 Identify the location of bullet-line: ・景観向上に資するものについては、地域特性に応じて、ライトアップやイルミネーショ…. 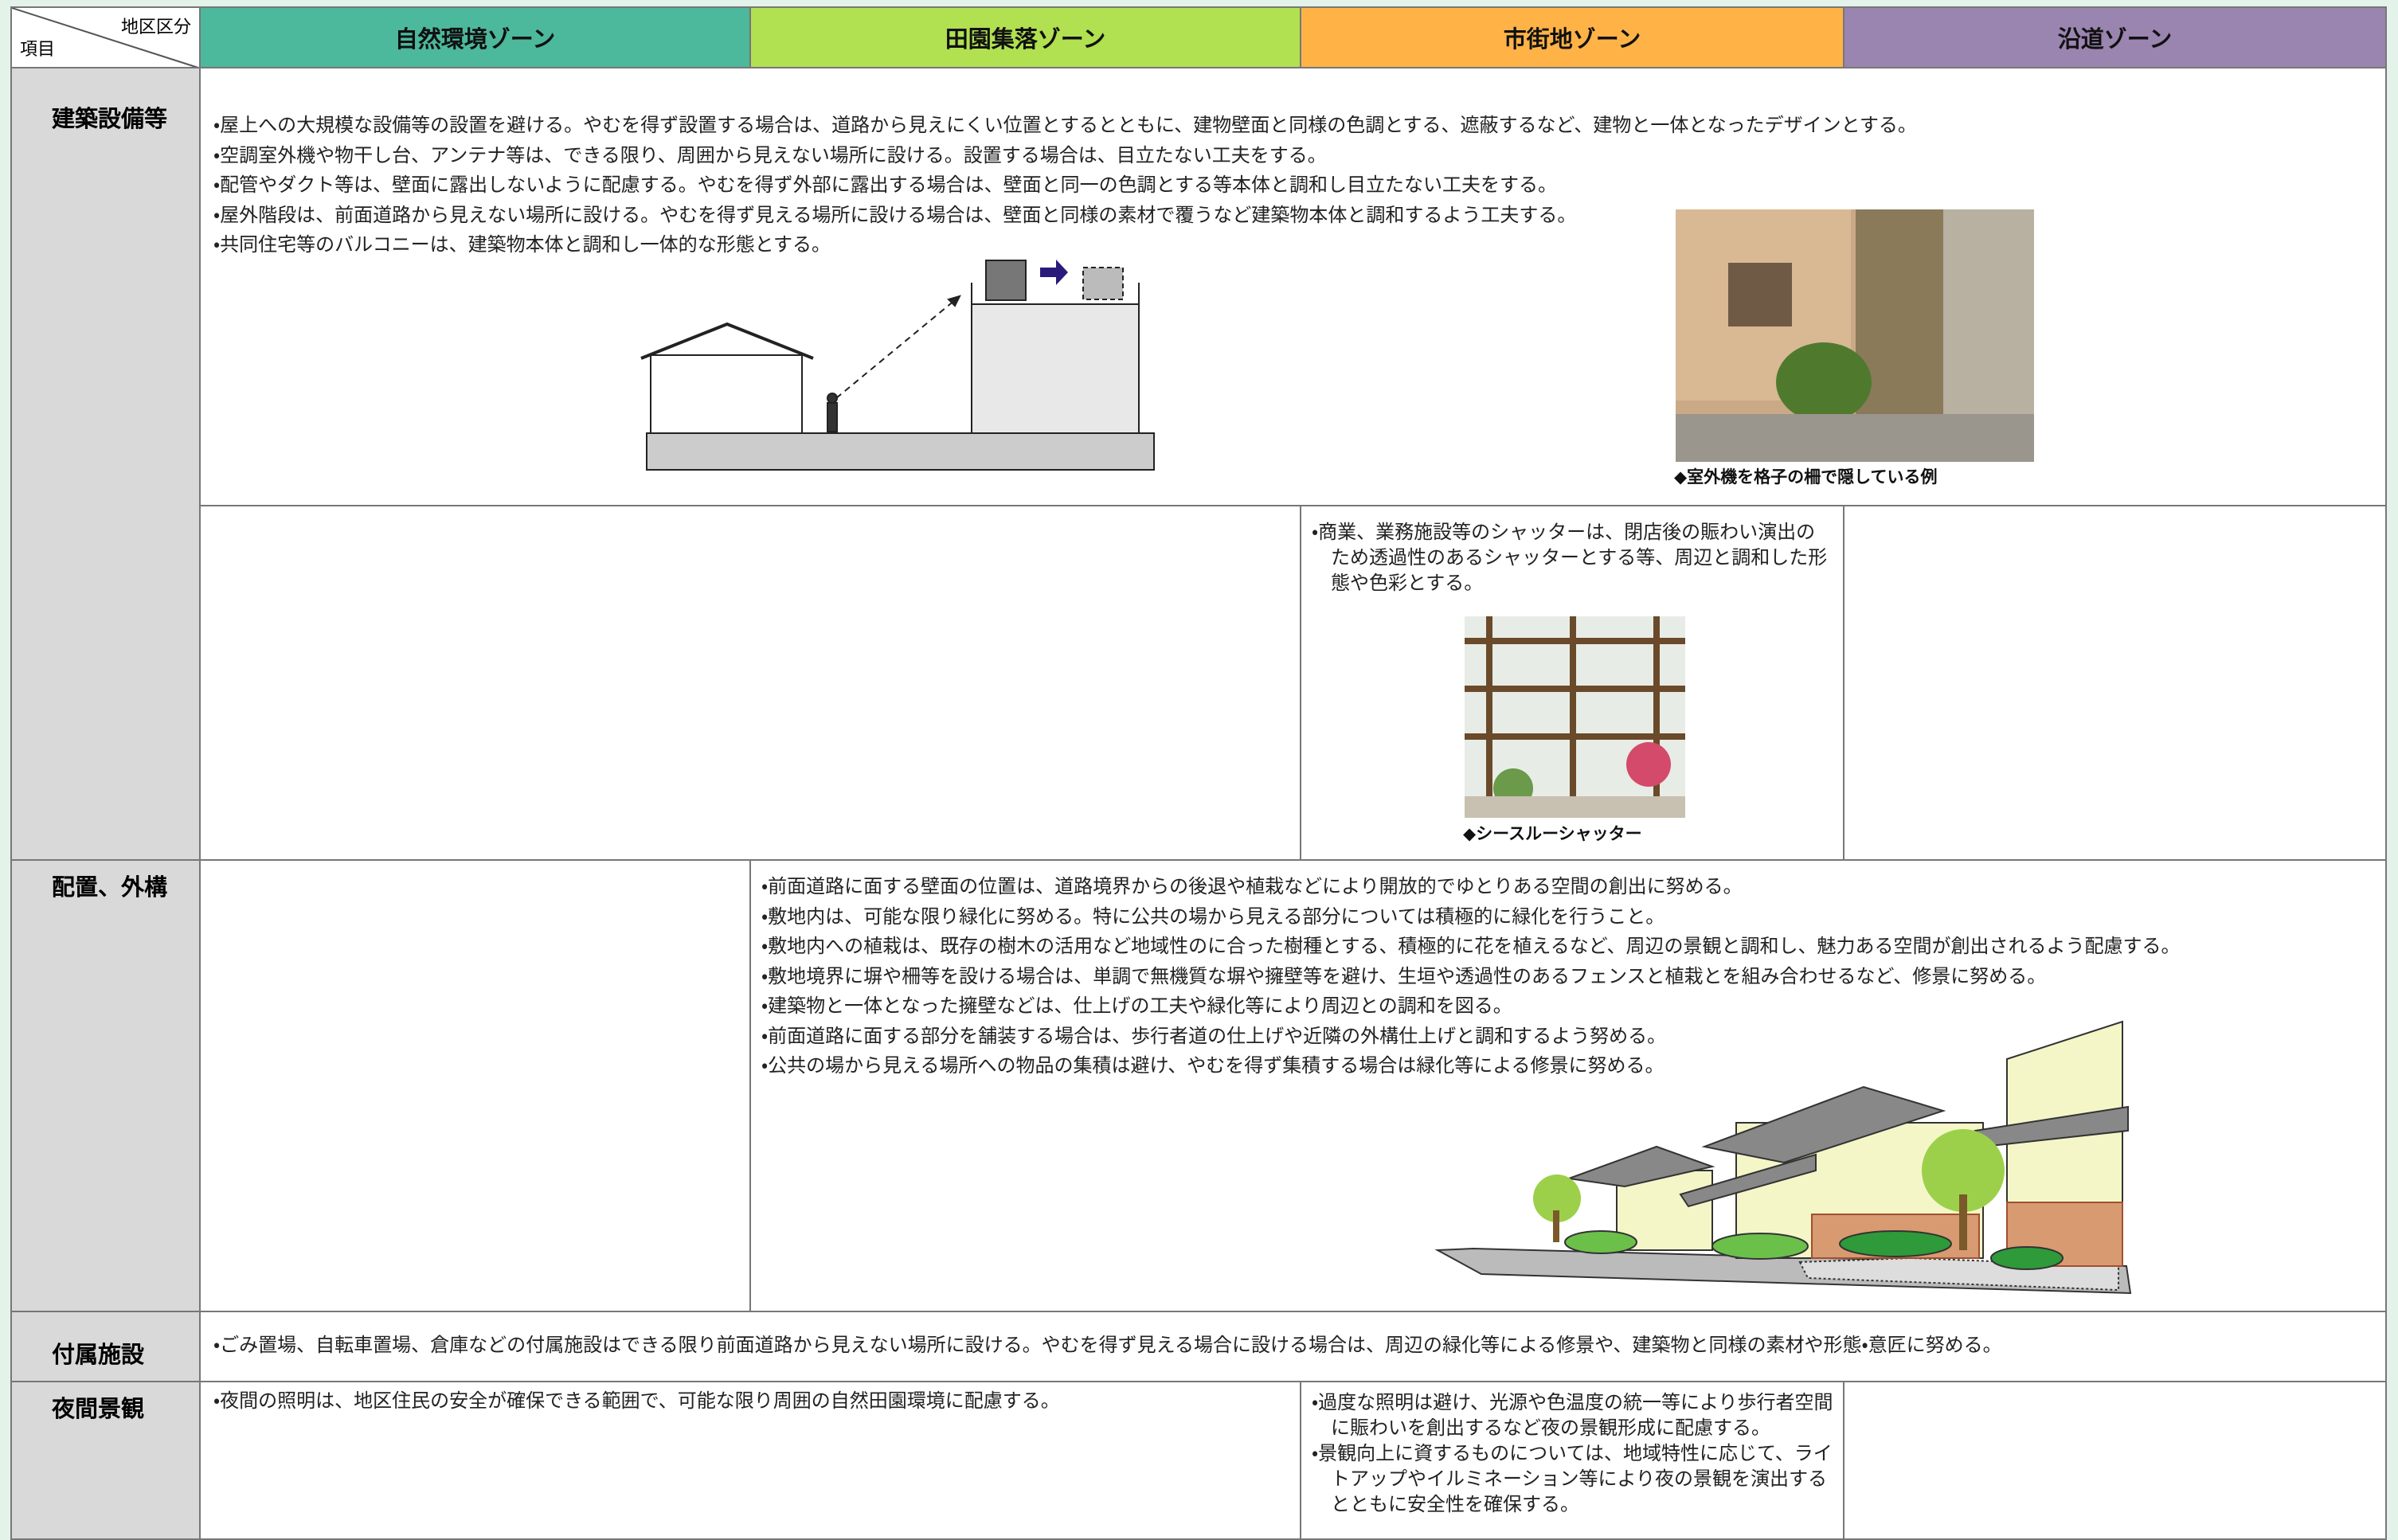
(1573, 1478).